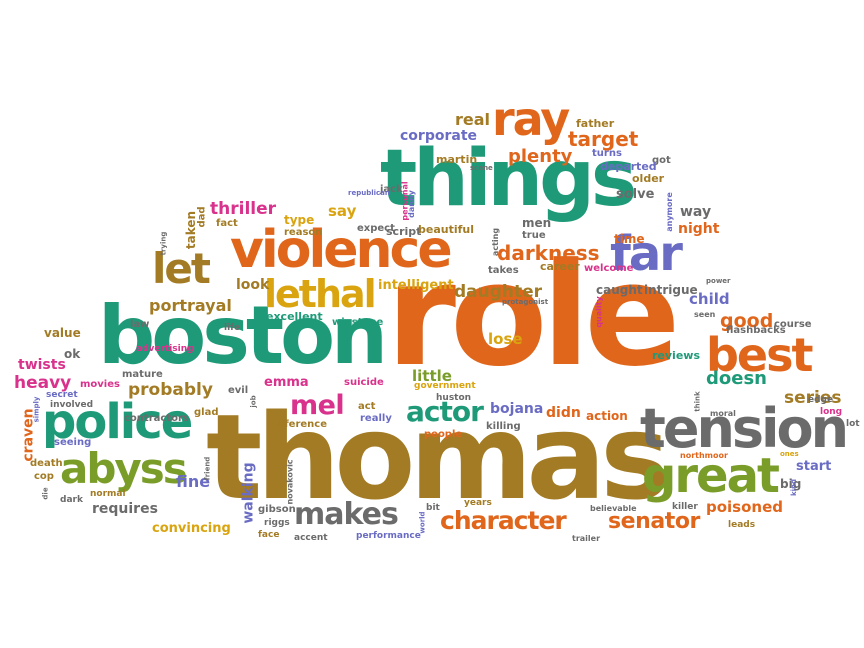  Describe the element at coordinates (503, 426) in the screenshot. I see `word: killing` at that location.